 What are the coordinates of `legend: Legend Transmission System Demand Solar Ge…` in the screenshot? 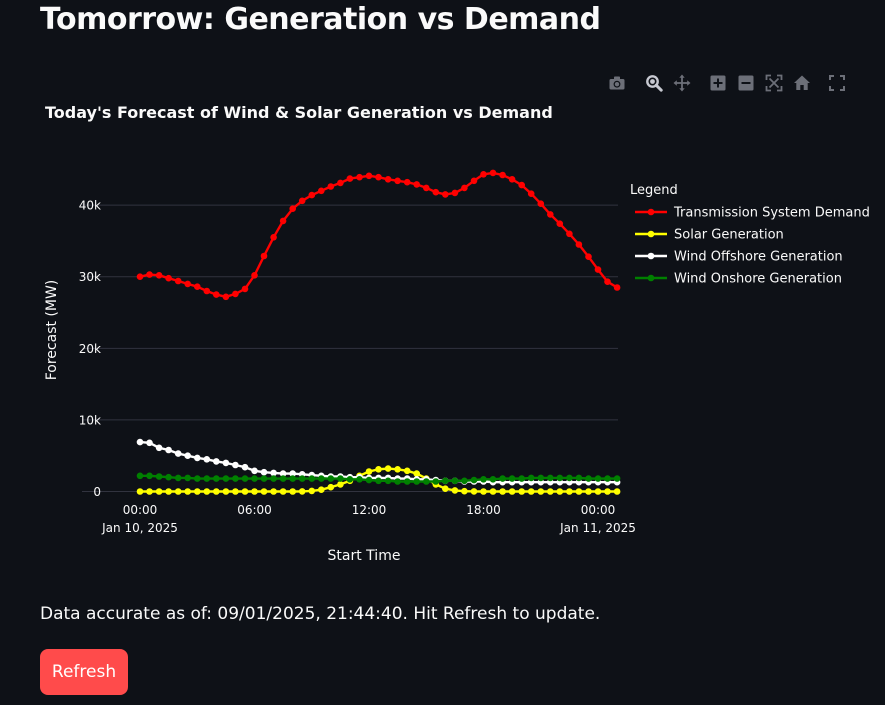 It's located at (750, 235).